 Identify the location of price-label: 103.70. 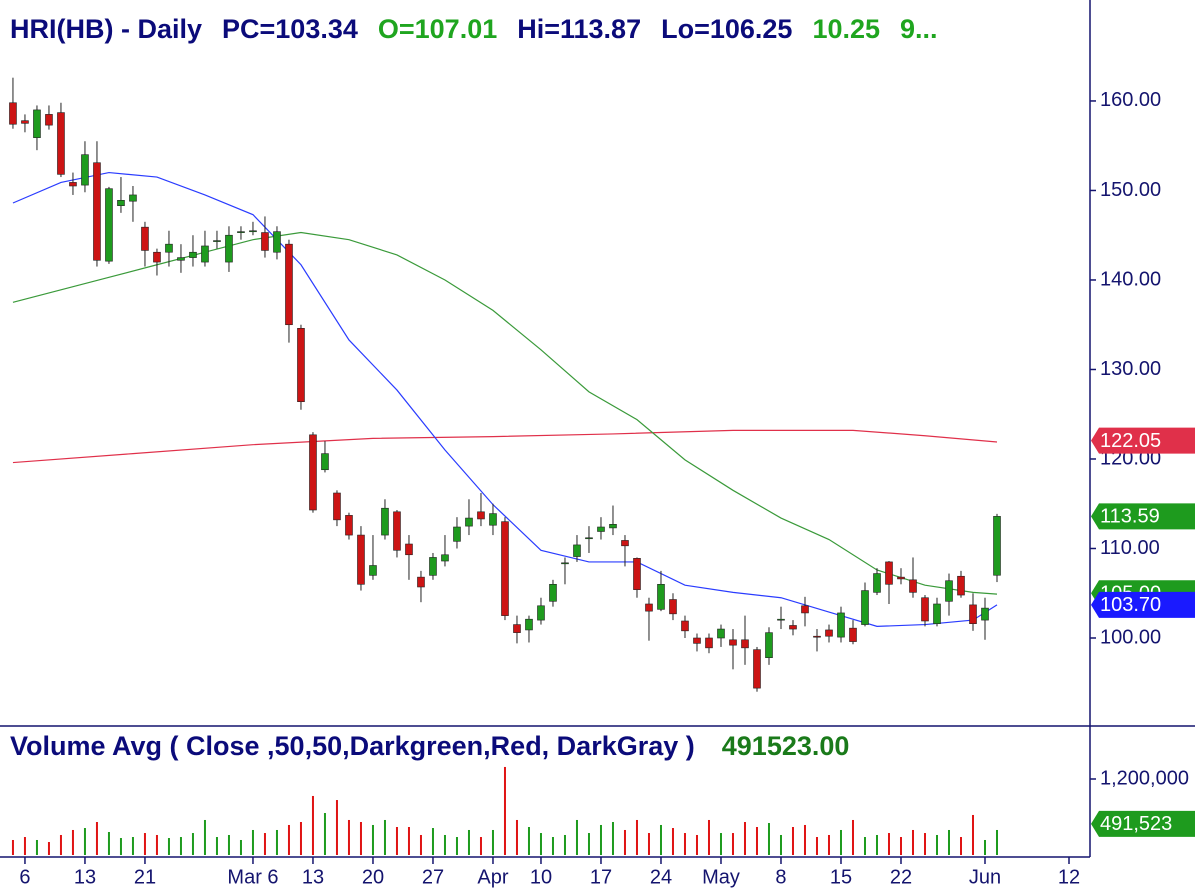
(1130, 605).